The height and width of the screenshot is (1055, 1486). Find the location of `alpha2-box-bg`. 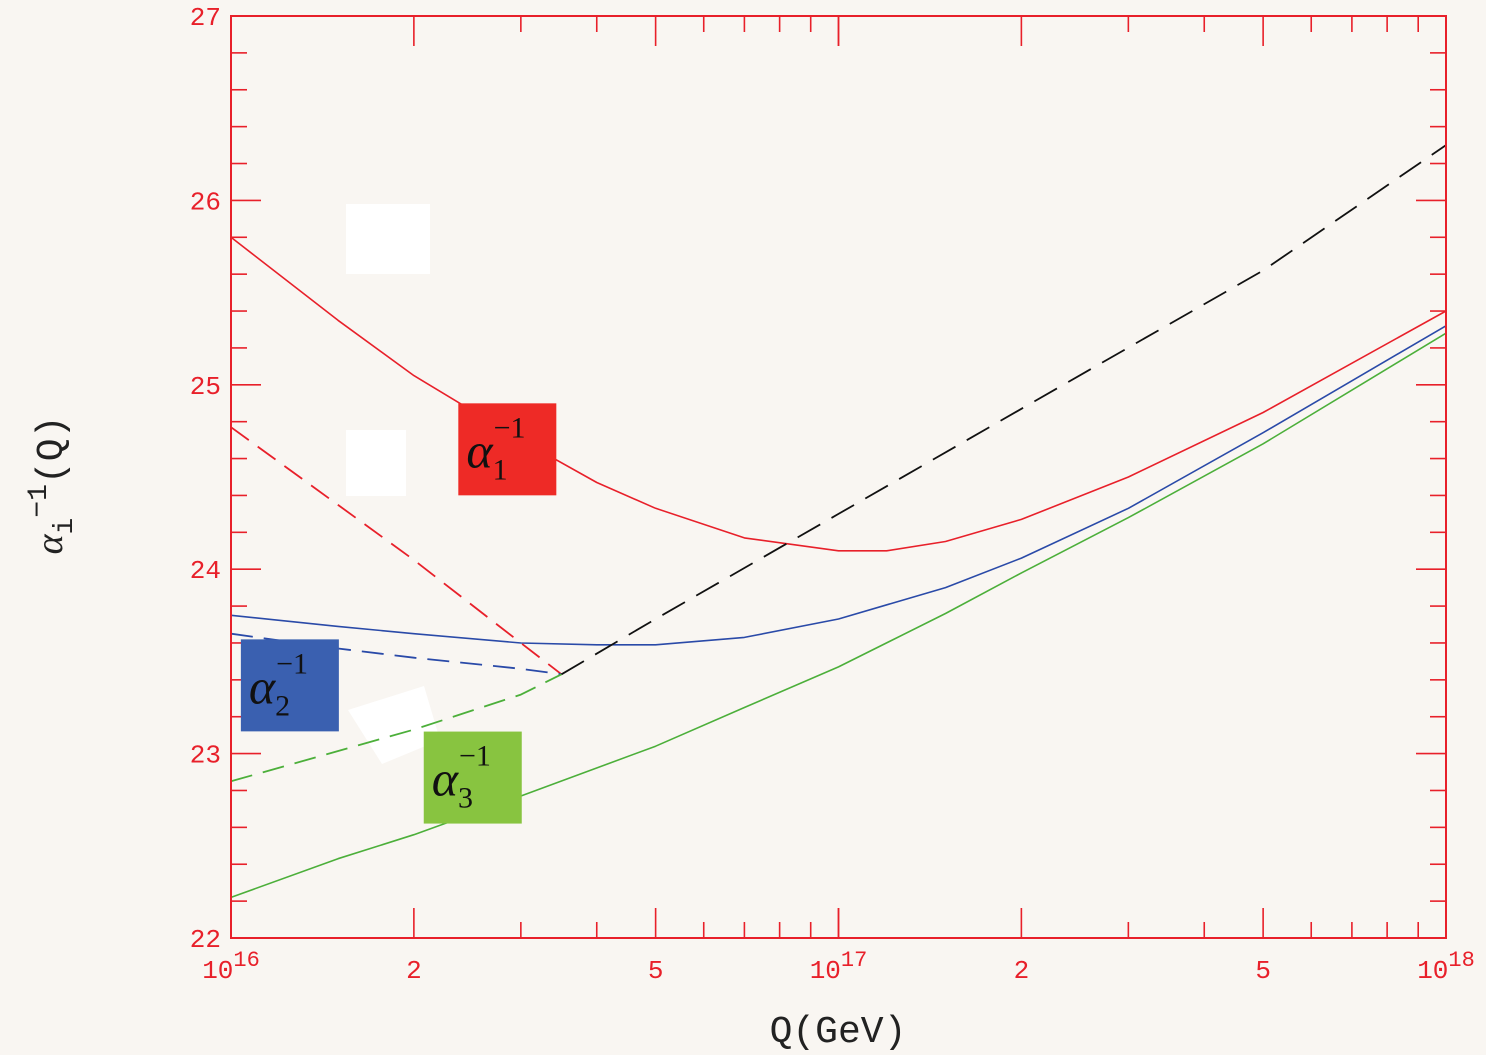

alpha2-box-bg is located at coordinates (289, 685).